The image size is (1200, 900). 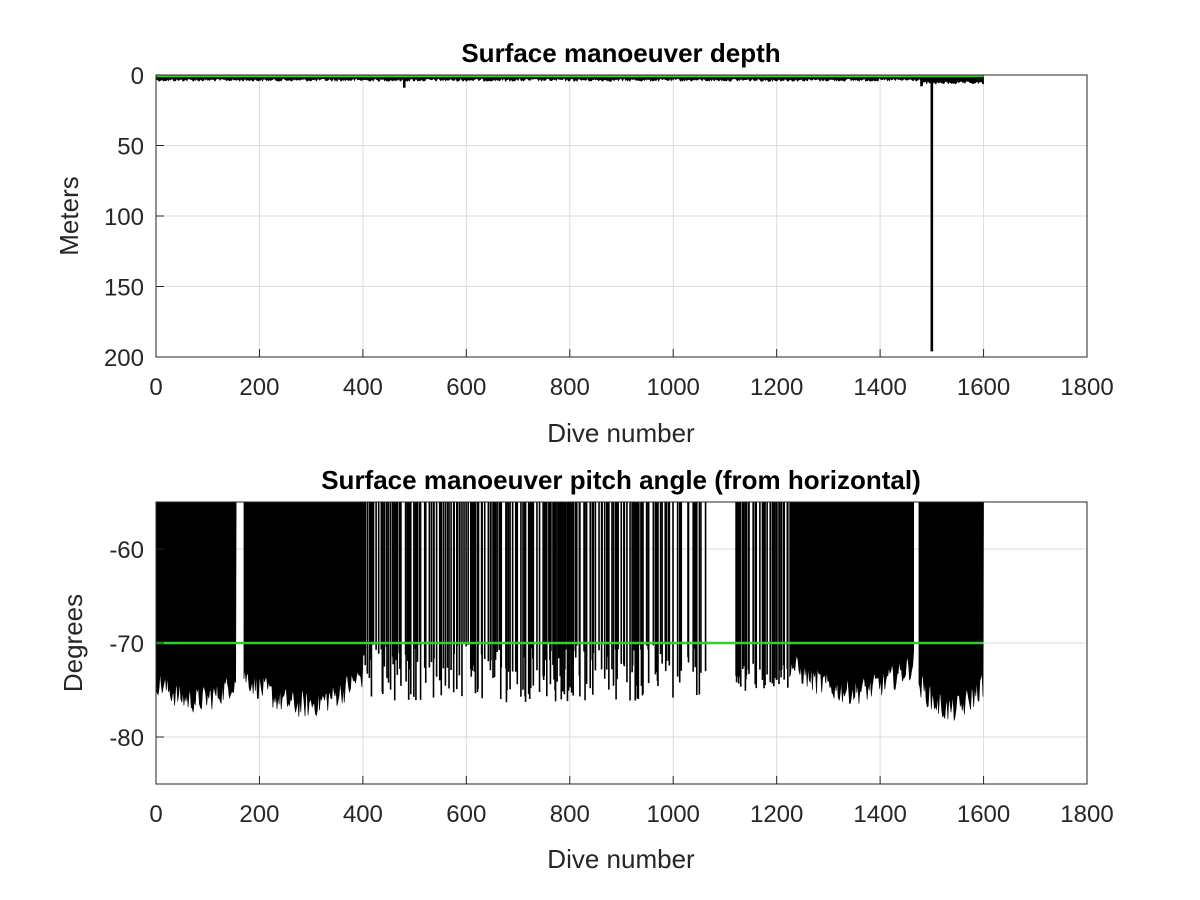 I want to click on y-tick-label: -80, so click(x=126, y=738).